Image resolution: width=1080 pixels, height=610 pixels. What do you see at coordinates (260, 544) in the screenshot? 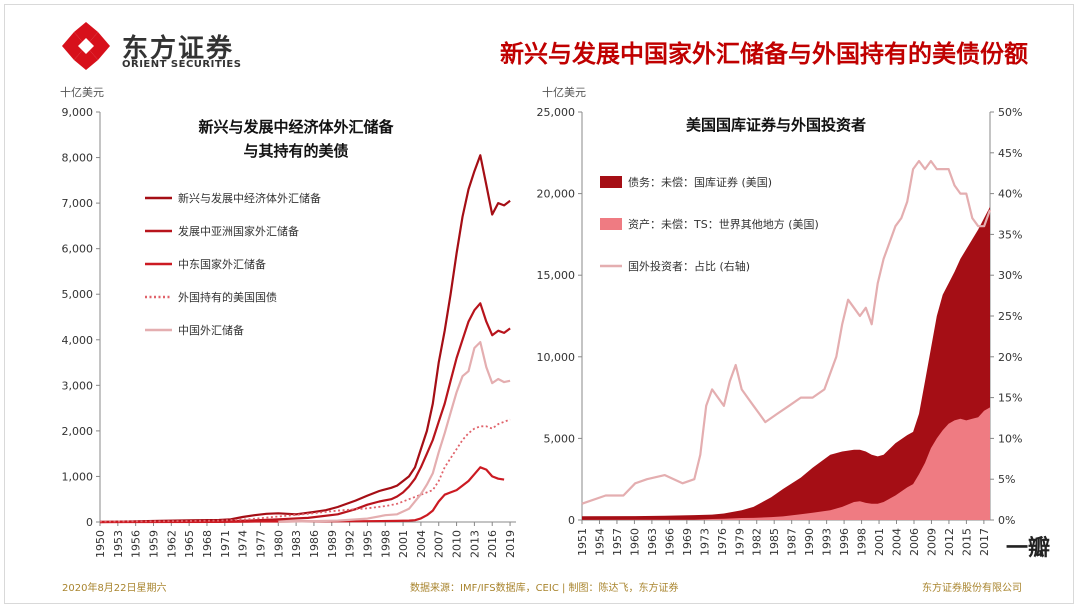
I see `left-x-tick-label: 1977` at bounding box center [260, 544].